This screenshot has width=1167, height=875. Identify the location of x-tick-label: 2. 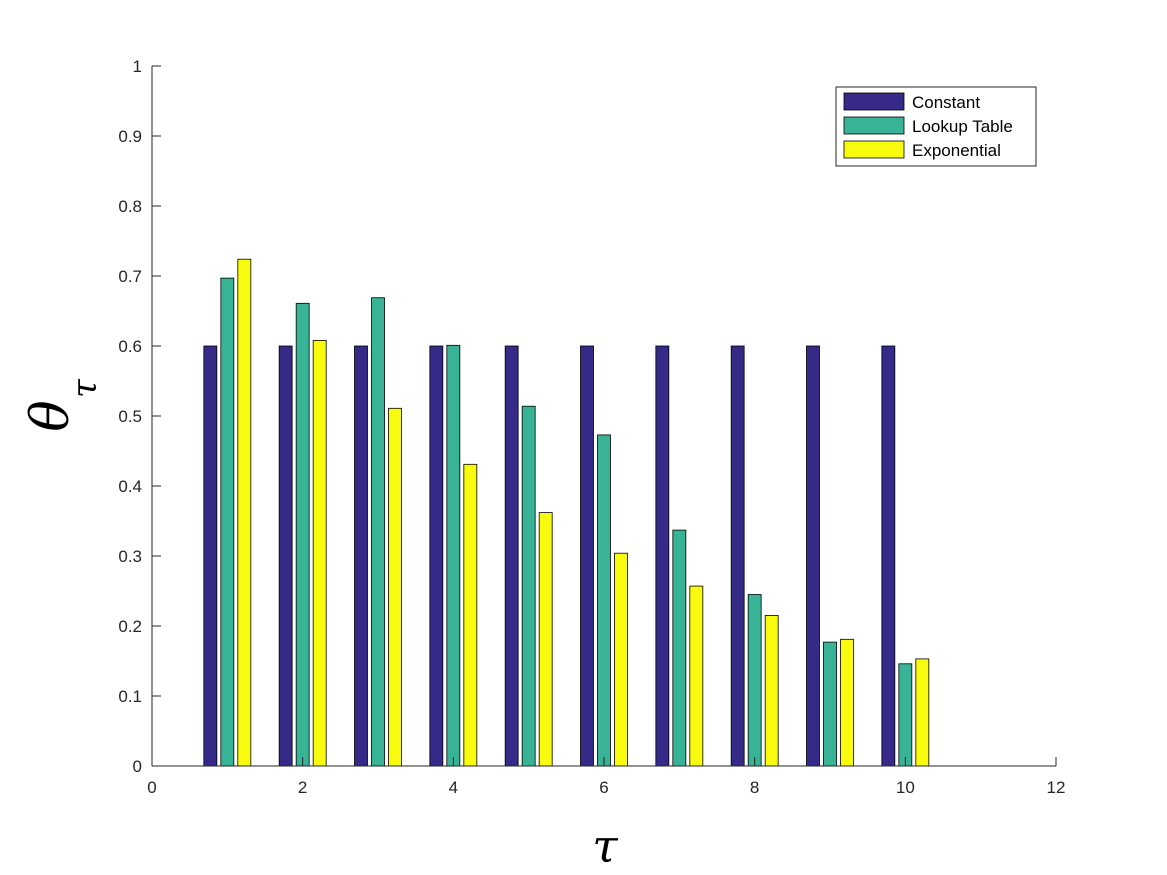
(302, 787).